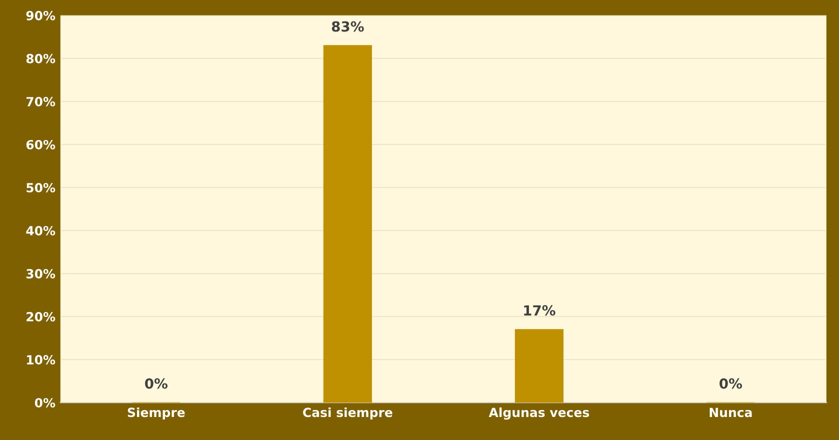  What do you see at coordinates (540, 310) in the screenshot?
I see `data-label: 17%` at bounding box center [540, 310].